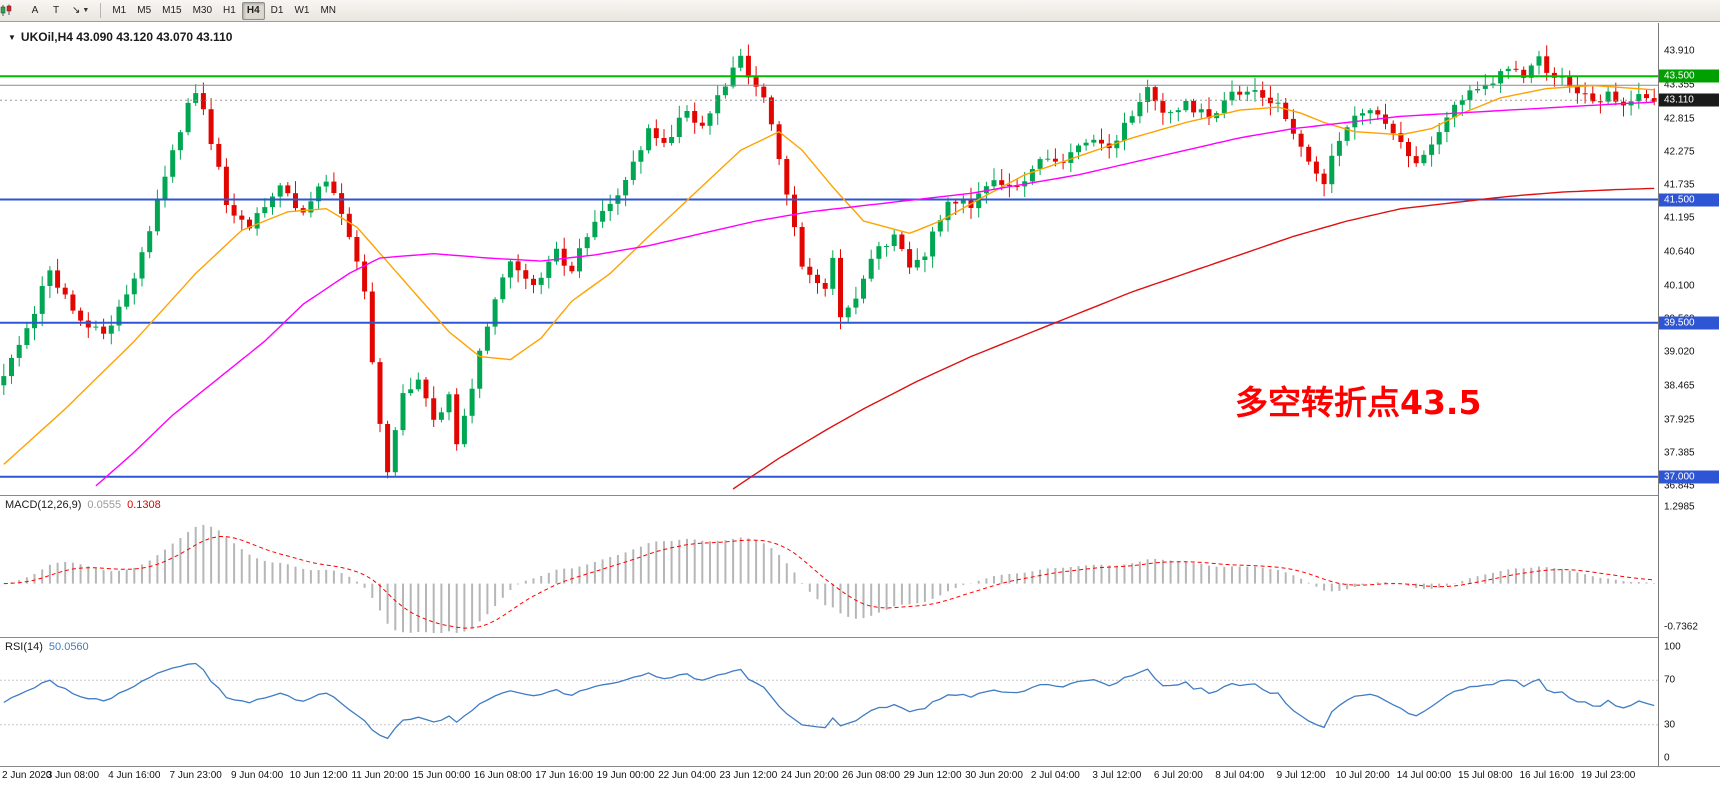 The image size is (1720, 795). I want to click on time-tick-label: 8 Jul 04:00, so click(1240, 775).